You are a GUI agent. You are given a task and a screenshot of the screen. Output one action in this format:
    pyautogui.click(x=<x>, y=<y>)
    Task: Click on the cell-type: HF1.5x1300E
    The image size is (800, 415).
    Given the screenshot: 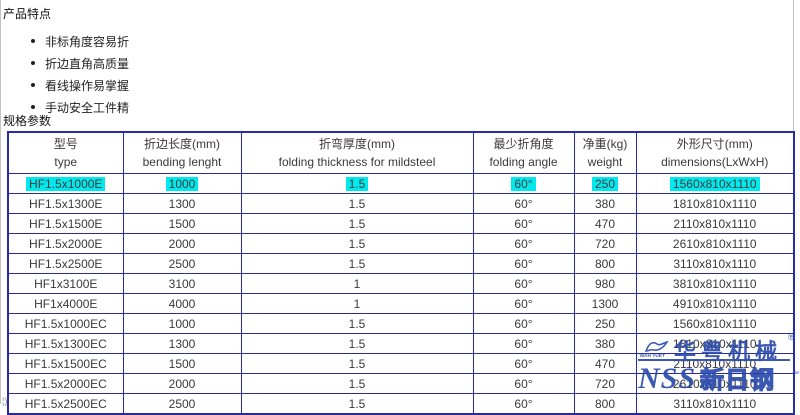 What is the action you would take?
    pyautogui.click(x=65, y=203)
    